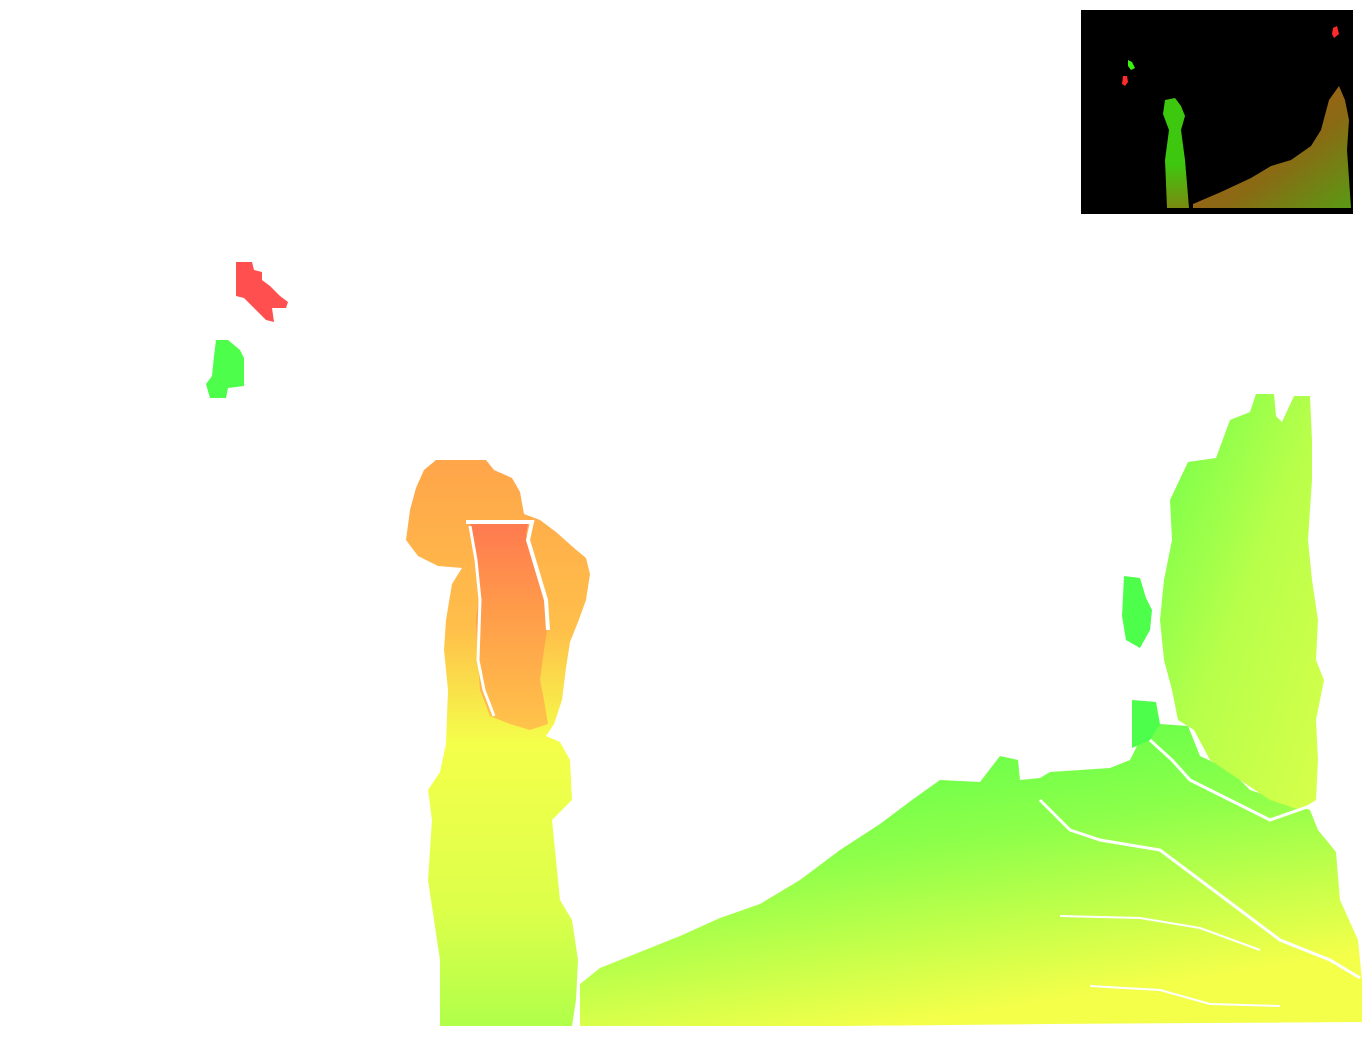 The image size is (1363, 1056). Describe the element at coordinates (1242, 602) in the screenshot. I see `right-wall` at that location.